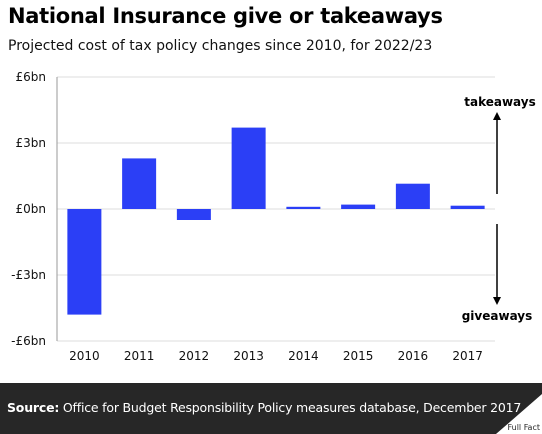  Describe the element at coordinates (467, 356) in the screenshot. I see `x-tick-label: 2017` at that location.